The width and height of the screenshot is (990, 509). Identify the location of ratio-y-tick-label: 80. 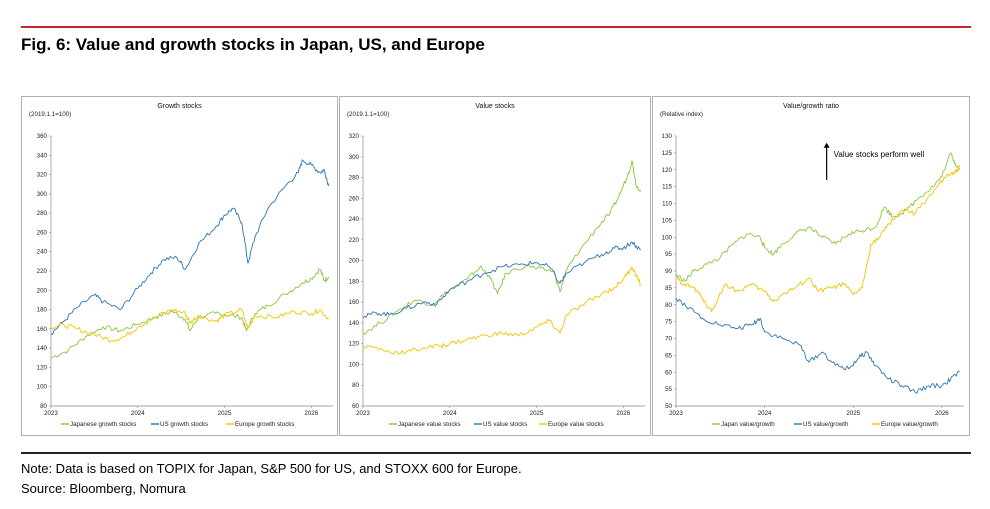
(668, 305).